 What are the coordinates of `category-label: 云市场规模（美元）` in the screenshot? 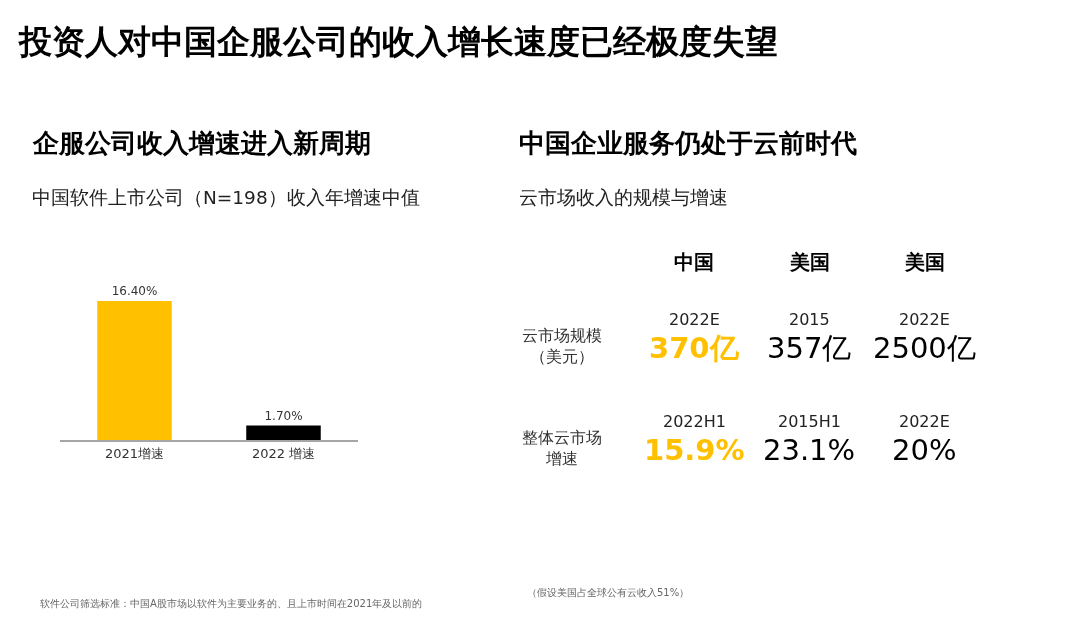 It's located at (562, 346).